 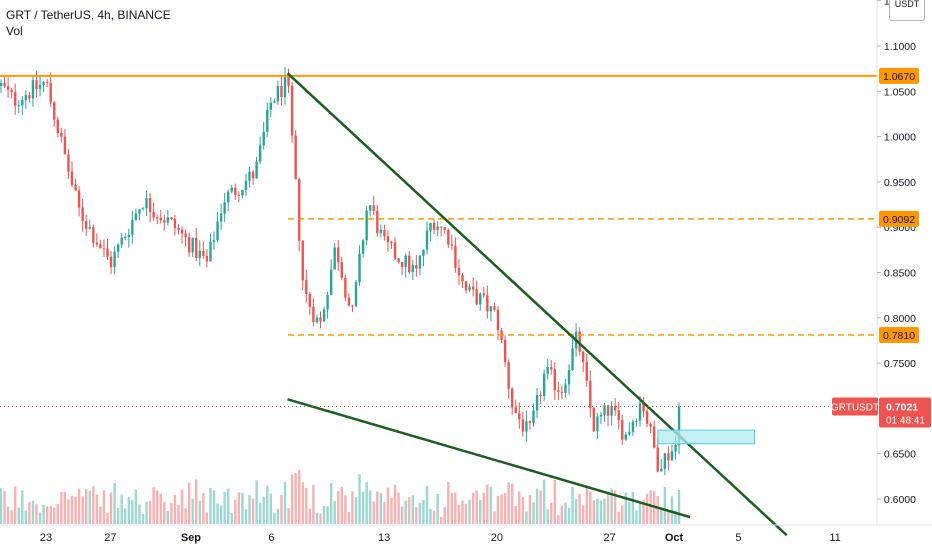 What do you see at coordinates (440, 538) in the screenshot?
I see `time-axis: 23 27 Sep 6 13 20 27 Oct 5 11` at bounding box center [440, 538].